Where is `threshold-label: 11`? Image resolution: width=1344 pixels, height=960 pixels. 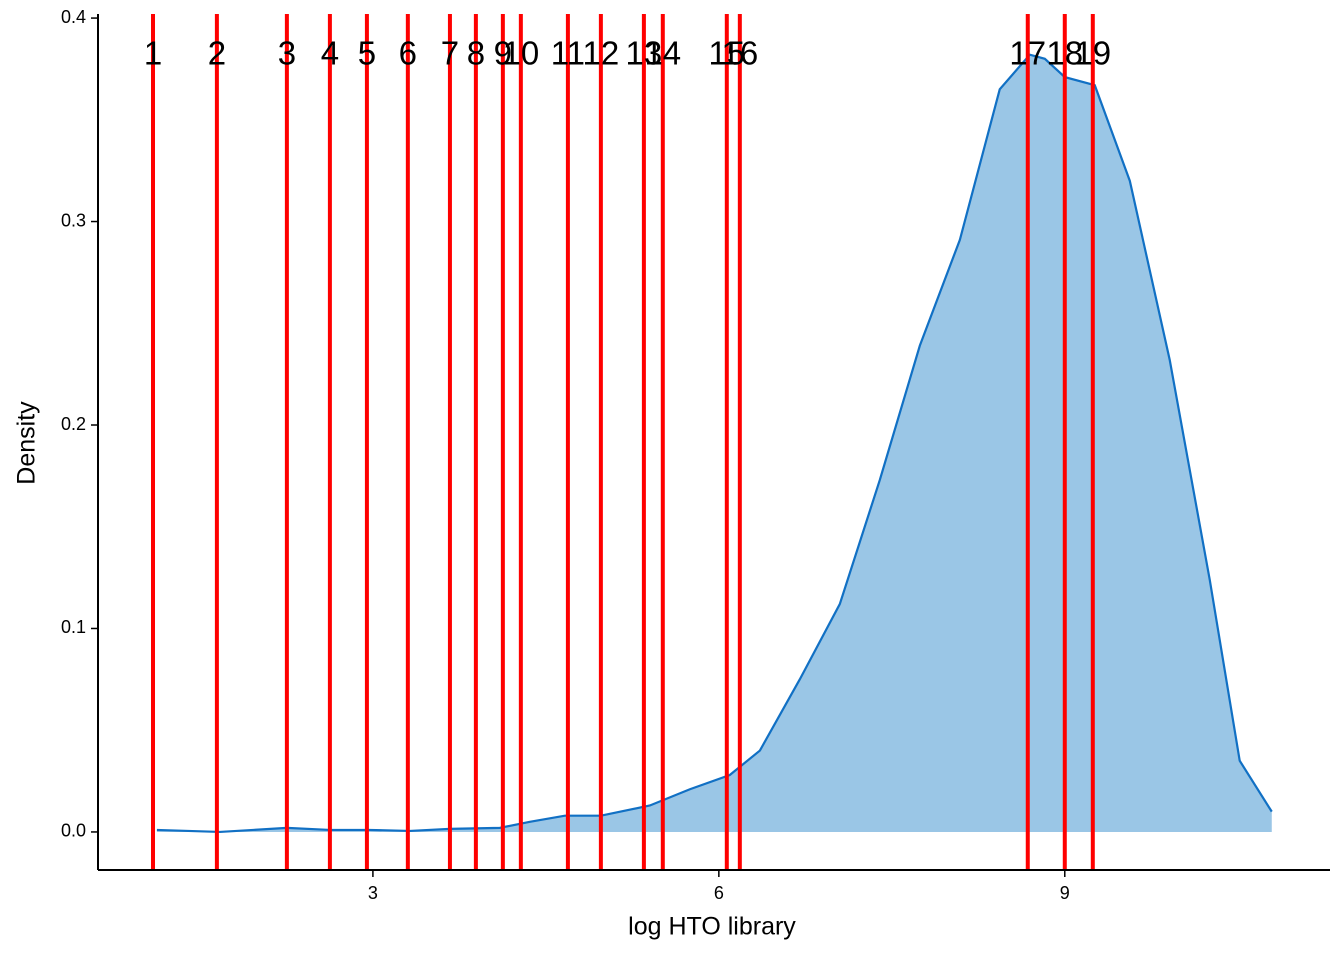 threshold-label: 11 is located at coordinates (568, 53).